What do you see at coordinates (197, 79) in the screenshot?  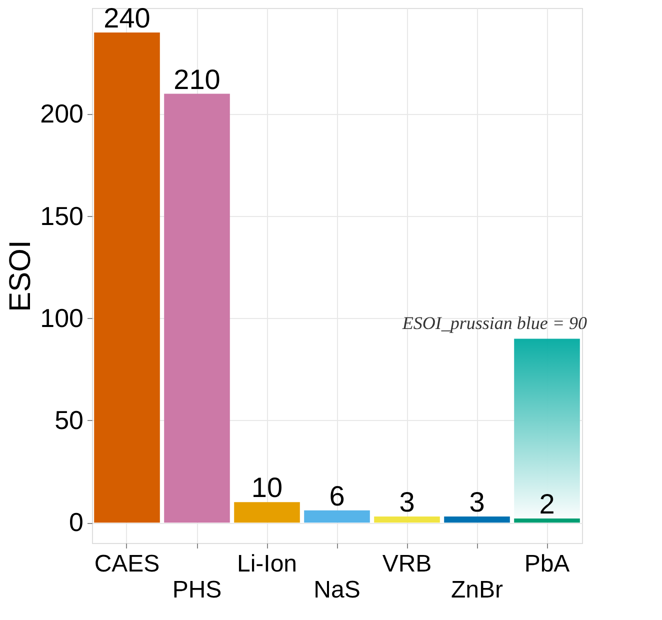 I see `data-label: 210` at bounding box center [197, 79].